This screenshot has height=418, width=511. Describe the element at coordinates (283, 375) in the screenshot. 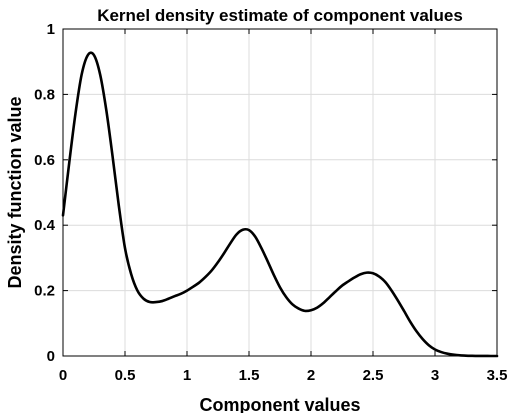

I see `x-tick-labels: 0 0.5 1 1.5 2 2.5 3 3.5` at that location.